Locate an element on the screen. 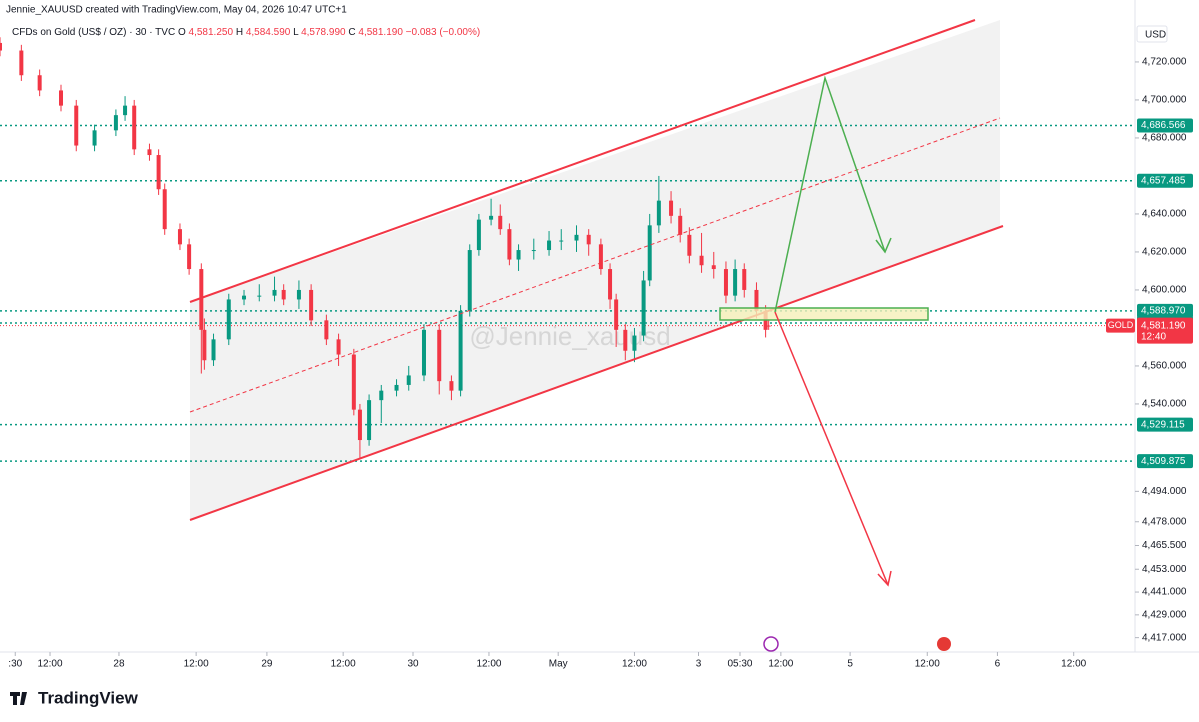 The image size is (1199, 722). y-tick-label: 4,494.000 is located at coordinates (1164, 491).